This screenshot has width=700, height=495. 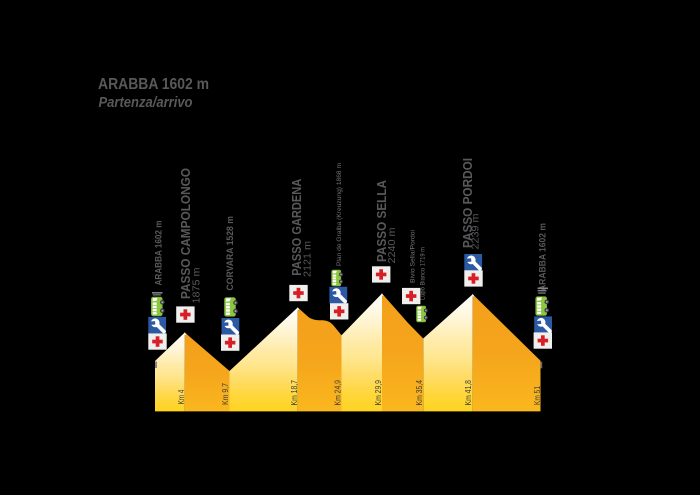 What do you see at coordinates (181, 397) in the screenshot?
I see `svg-text: Km 4` at bounding box center [181, 397].